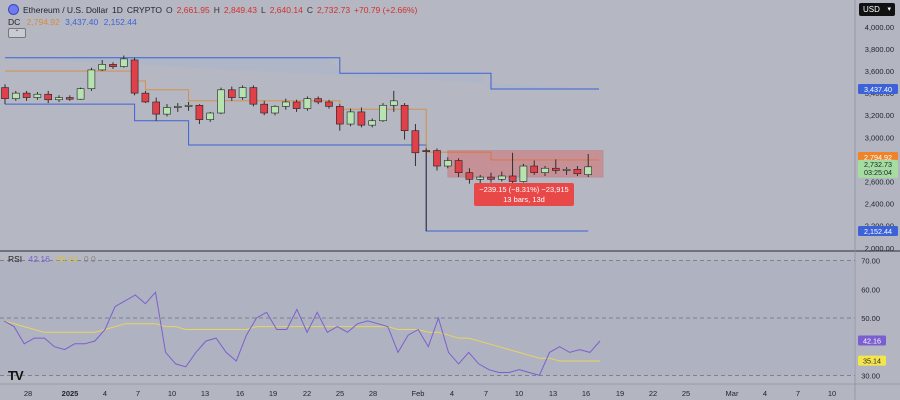  What do you see at coordinates (52, 259) in the screenshot?
I see `rsi-legend: RSI 42.16 35.14 0 0` at bounding box center [52, 259].